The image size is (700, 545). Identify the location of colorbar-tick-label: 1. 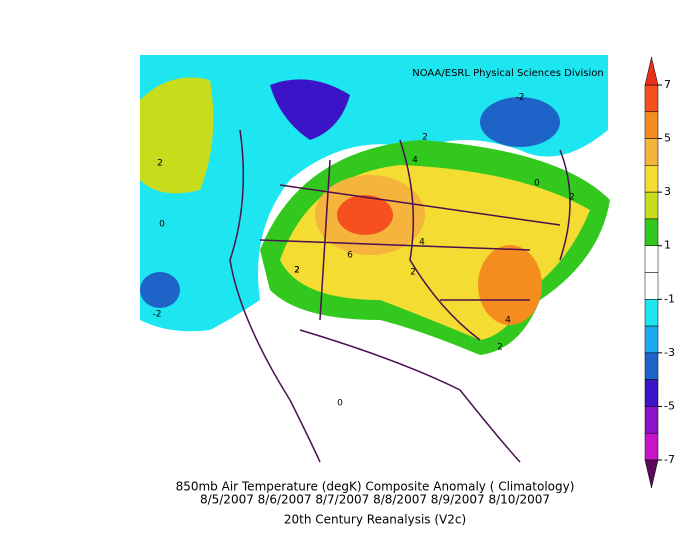
(667, 245).